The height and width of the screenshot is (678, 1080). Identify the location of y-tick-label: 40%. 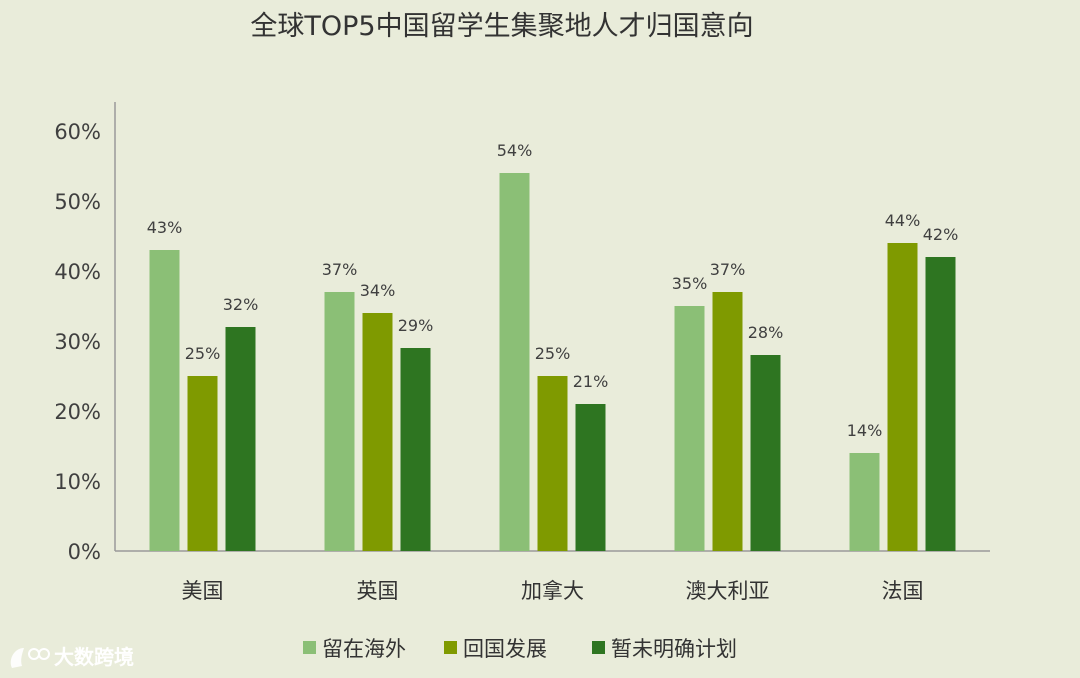
(77, 272).